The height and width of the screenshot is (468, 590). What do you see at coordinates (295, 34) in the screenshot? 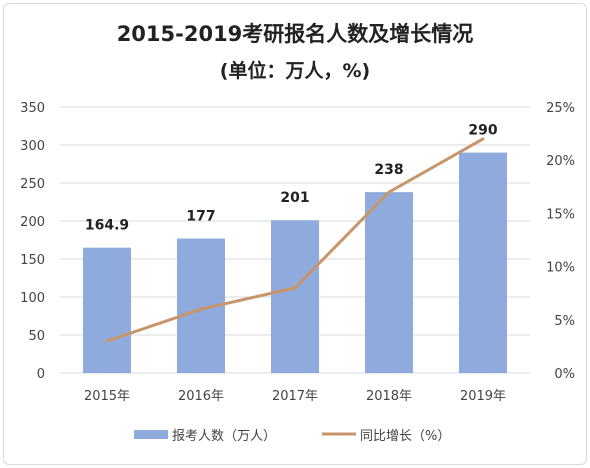
I see `chart-title: 2015-2019考研报名人数及增长情况` at bounding box center [295, 34].